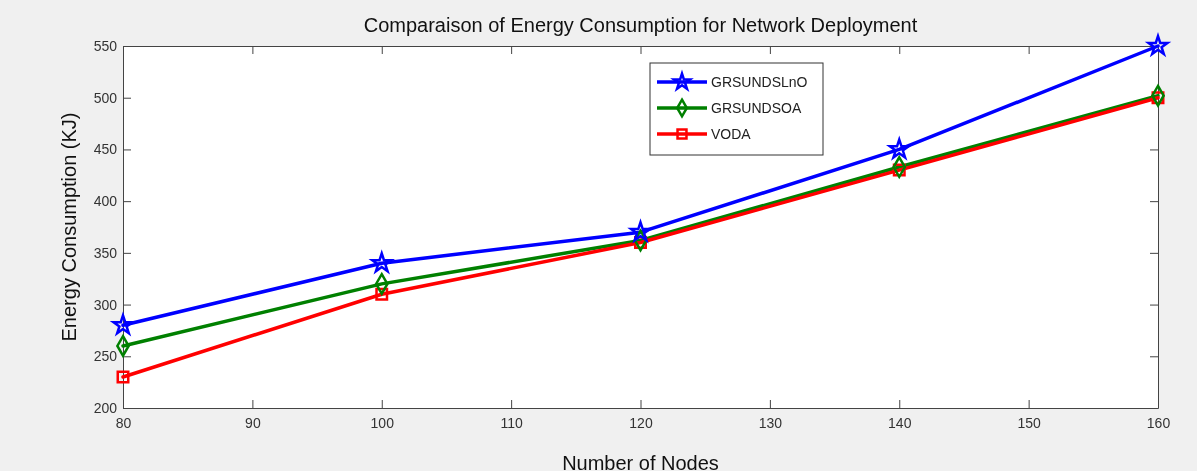  I want to click on y-axis-title: Energy Consumption (KJ), so click(69, 227).